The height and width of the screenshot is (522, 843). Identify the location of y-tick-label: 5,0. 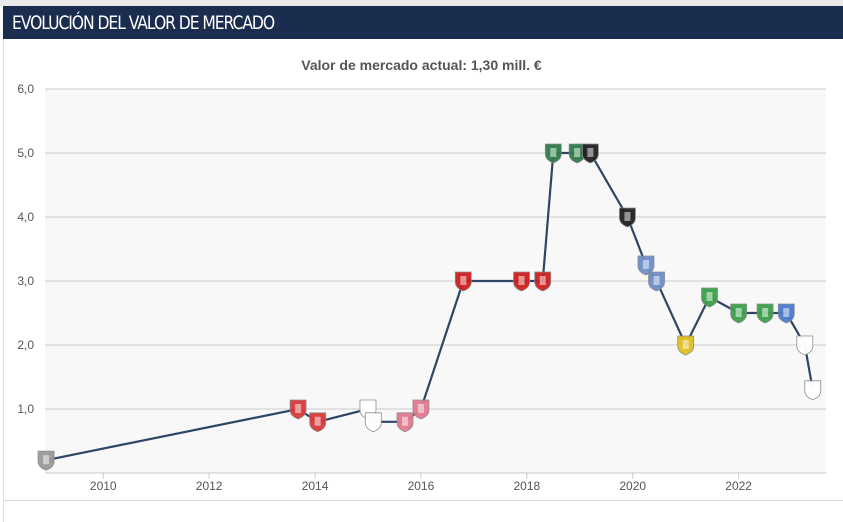
(25, 153).